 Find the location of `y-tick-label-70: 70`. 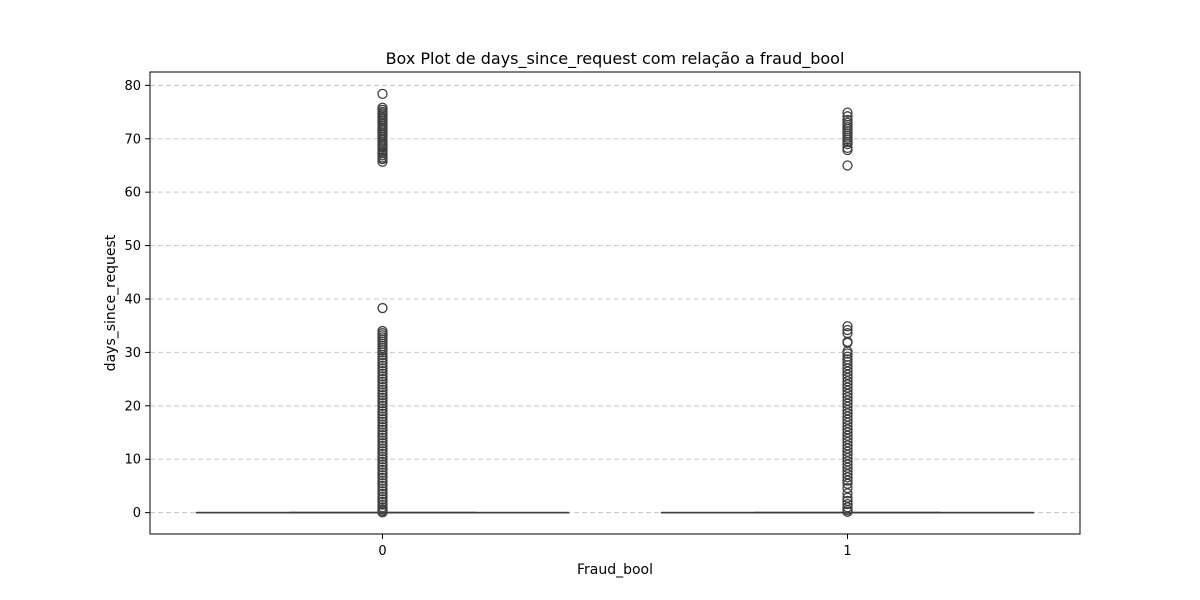

y-tick-label-70: 70 is located at coordinates (132, 139).